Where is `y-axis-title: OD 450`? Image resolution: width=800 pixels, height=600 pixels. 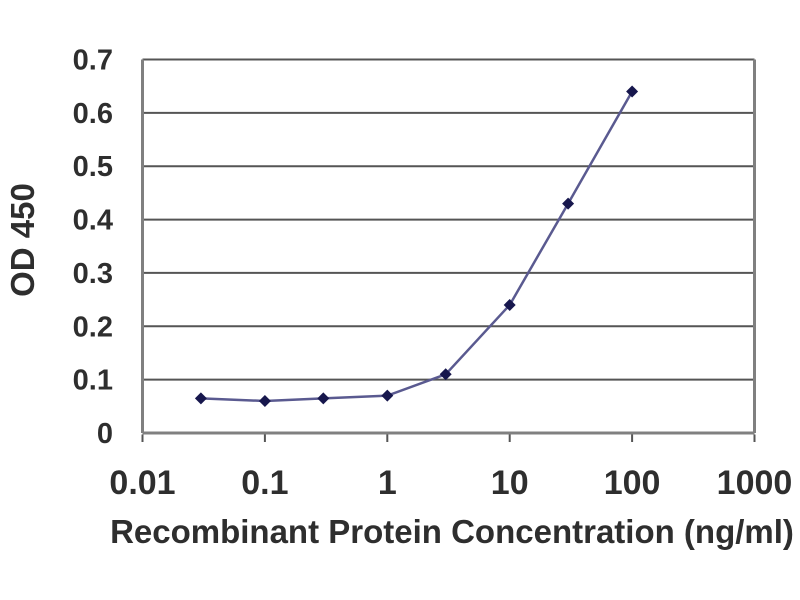 y-axis-title: OD 450 is located at coordinates (22, 240).